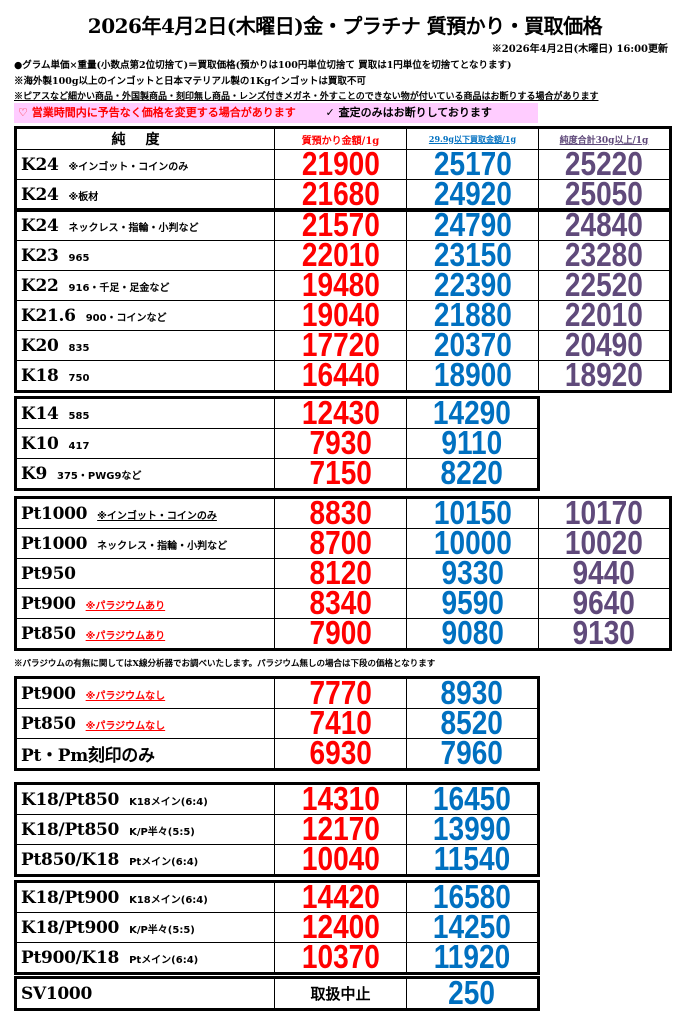 The width and height of the screenshot is (690, 1024). What do you see at coordinates (604, 163) in the screenshot?
I see `price-cell: 25220` at bounding box center [604, 163].